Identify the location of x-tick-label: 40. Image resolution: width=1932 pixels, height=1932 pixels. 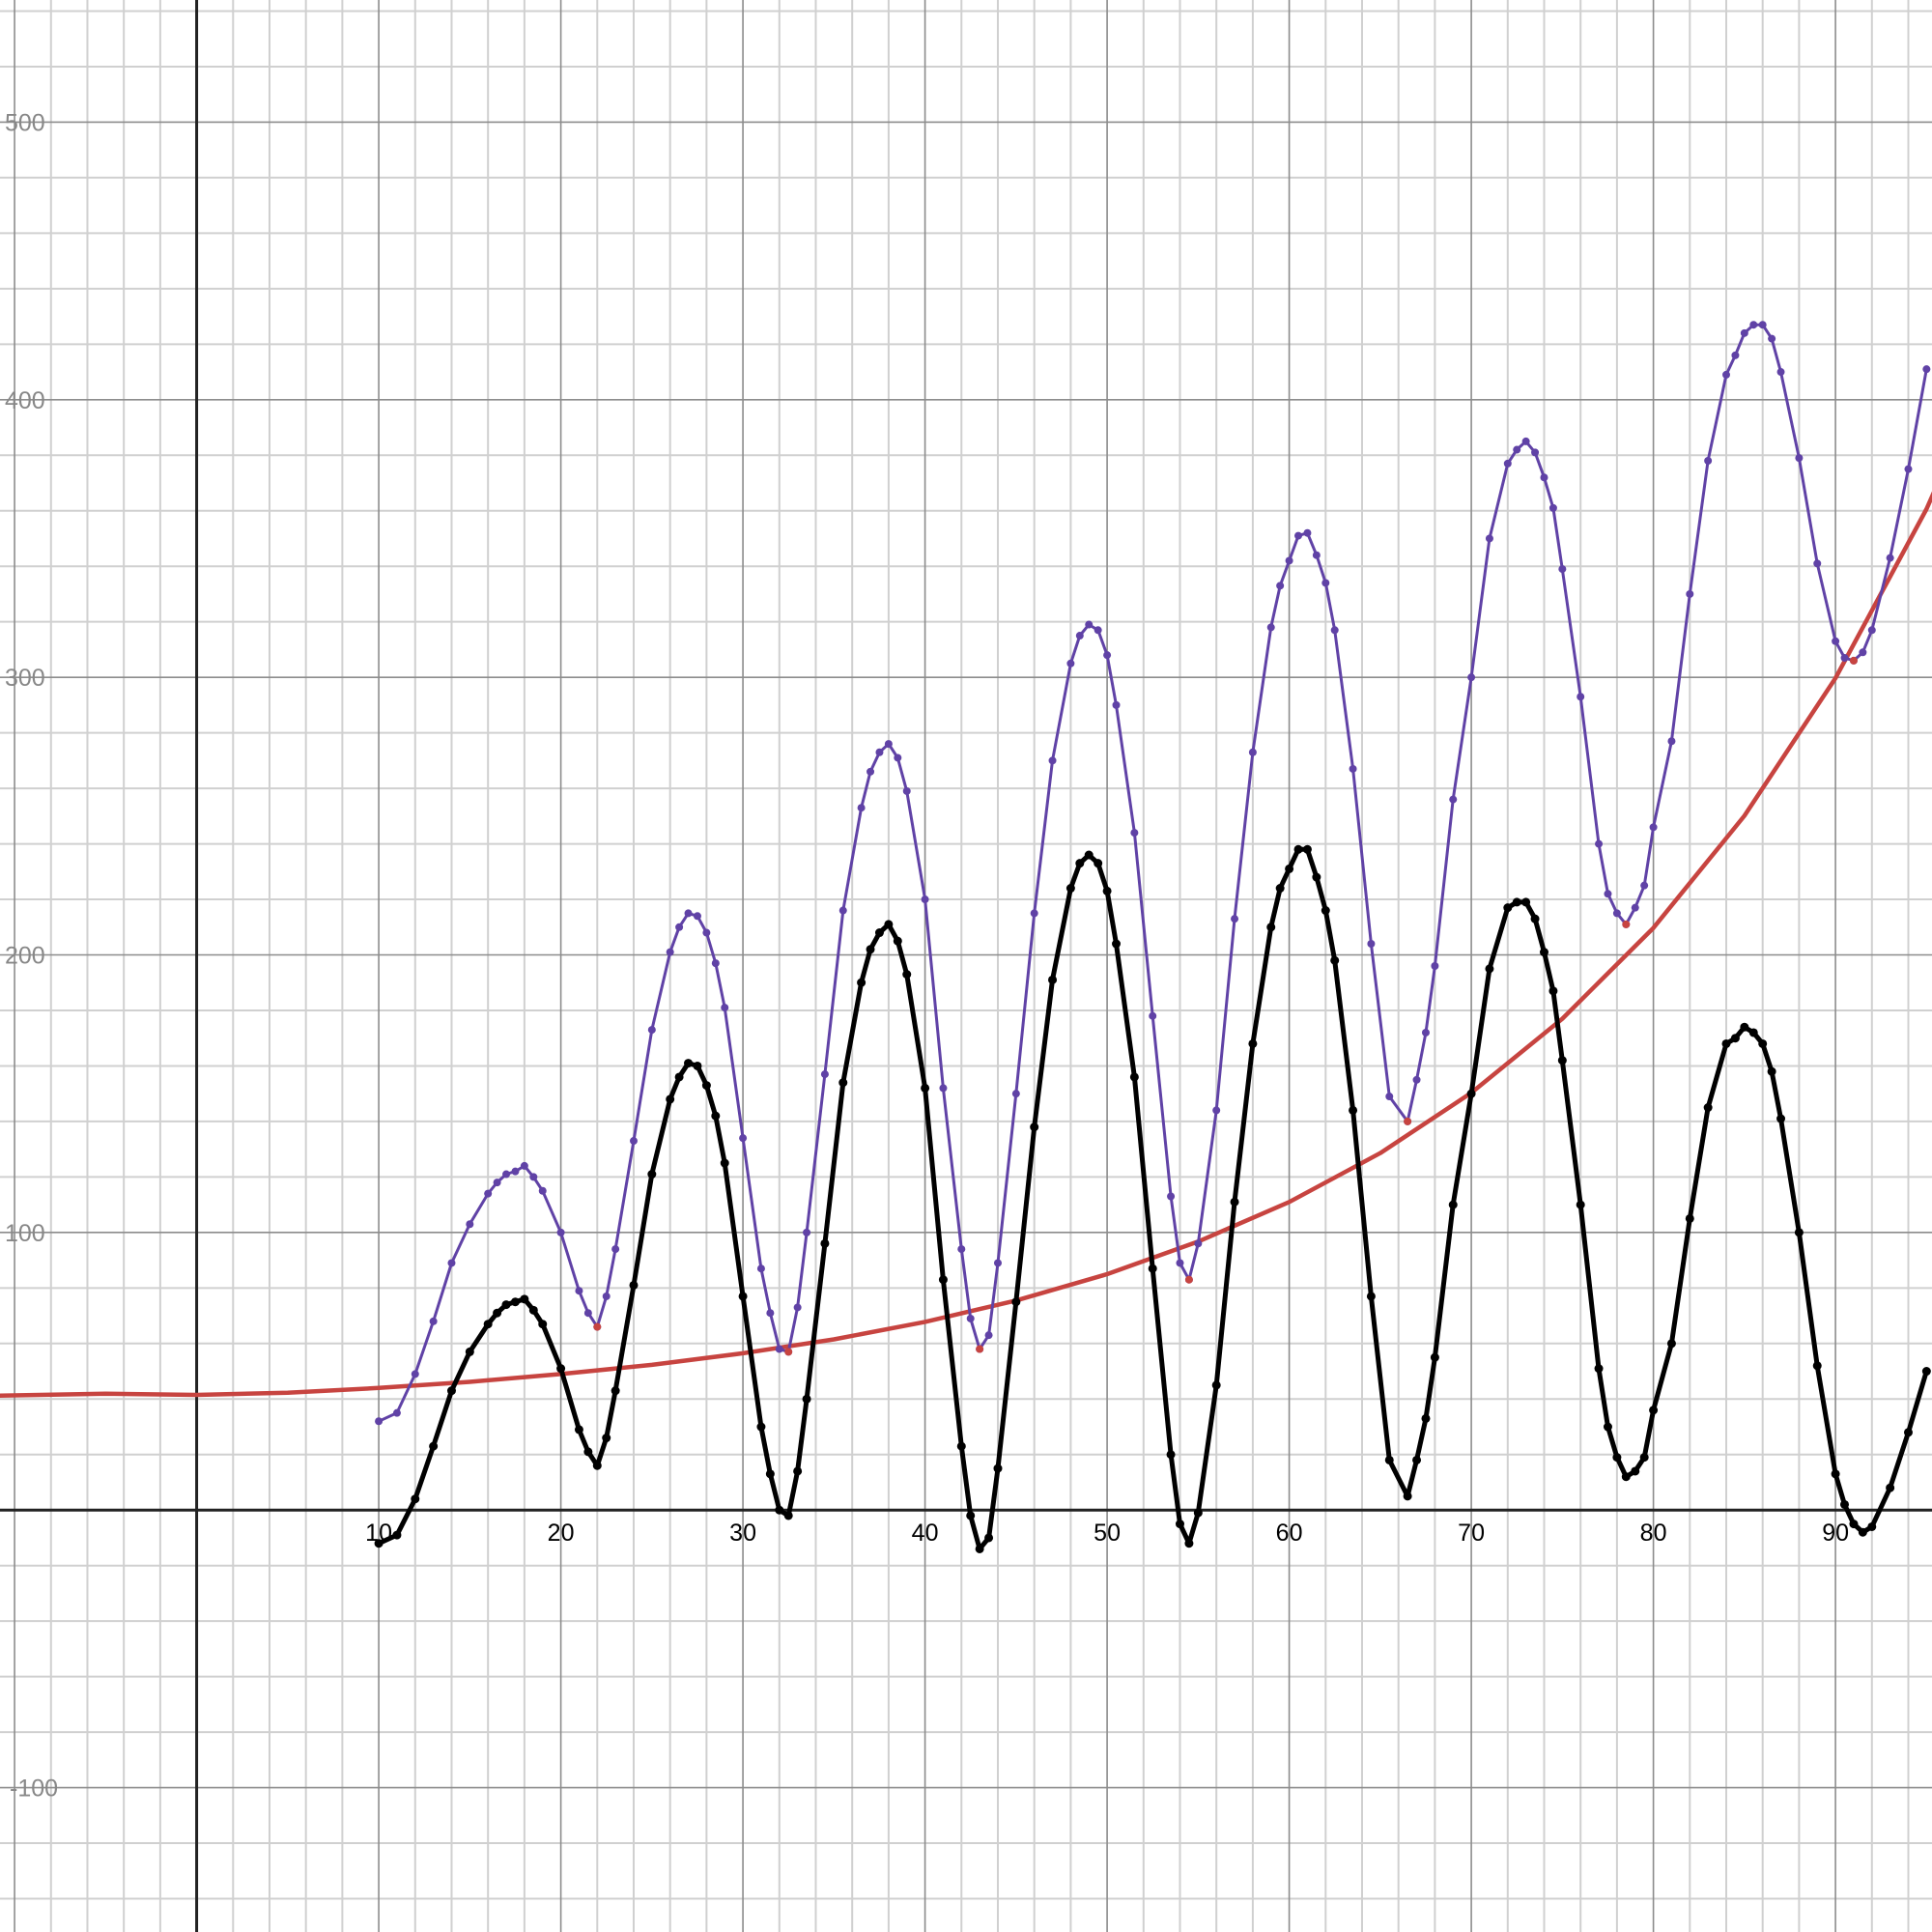
(925, 1533).